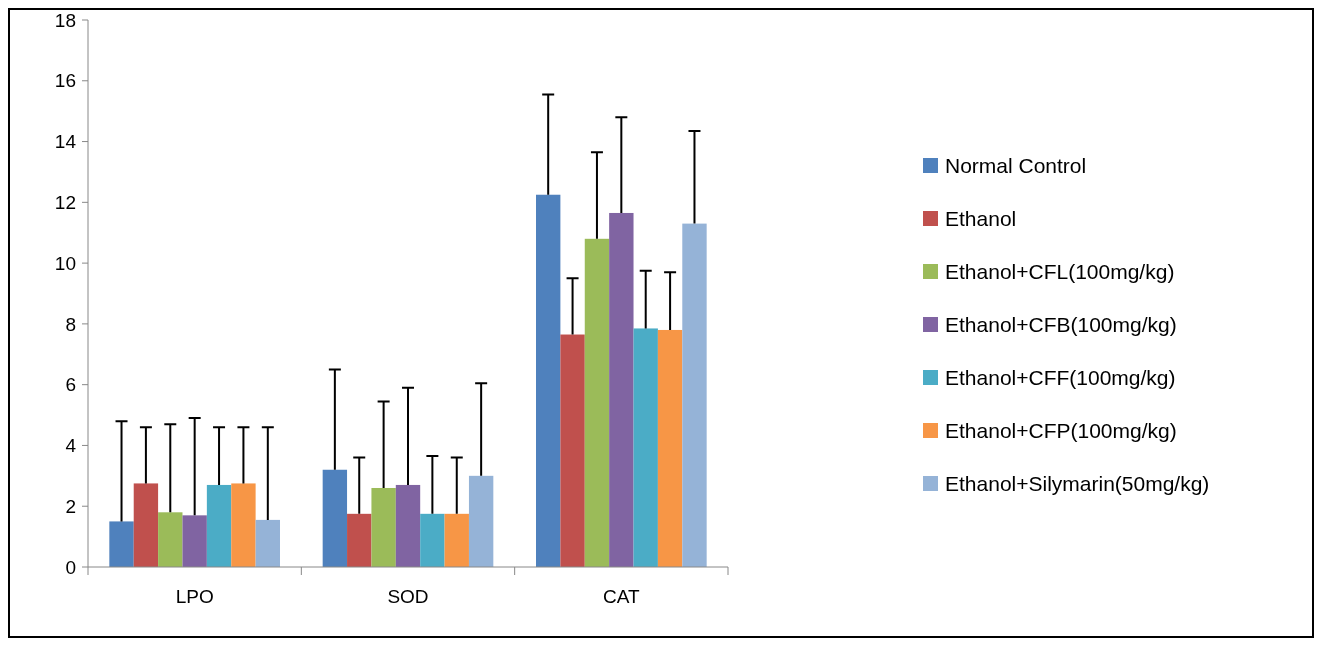  What do you see at coordinates (1077, 484) in the screenshot?
I see `legend-label: Ethanol+Silymarin(50mg/kg)` at bounding box center [1077, 484].